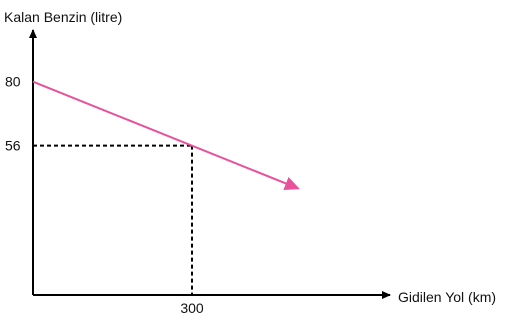 The width and height of the screenshot is (519, 320). Describe the element at coordinates (13, 82) in the screenshot. I see `y-tick-label: 80` at that location.